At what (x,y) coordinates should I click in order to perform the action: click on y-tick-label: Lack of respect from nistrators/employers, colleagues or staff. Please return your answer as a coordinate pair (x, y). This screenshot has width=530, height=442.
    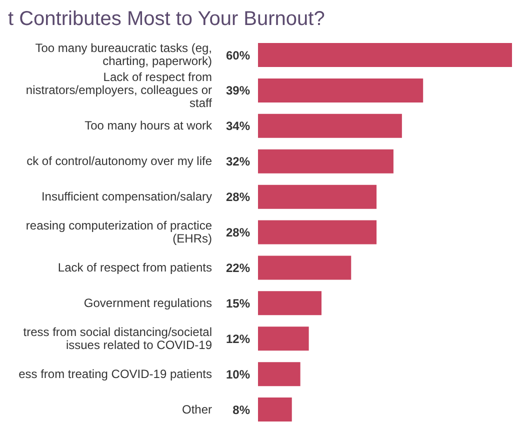
    Looking at the image, I should click on (119, 90).